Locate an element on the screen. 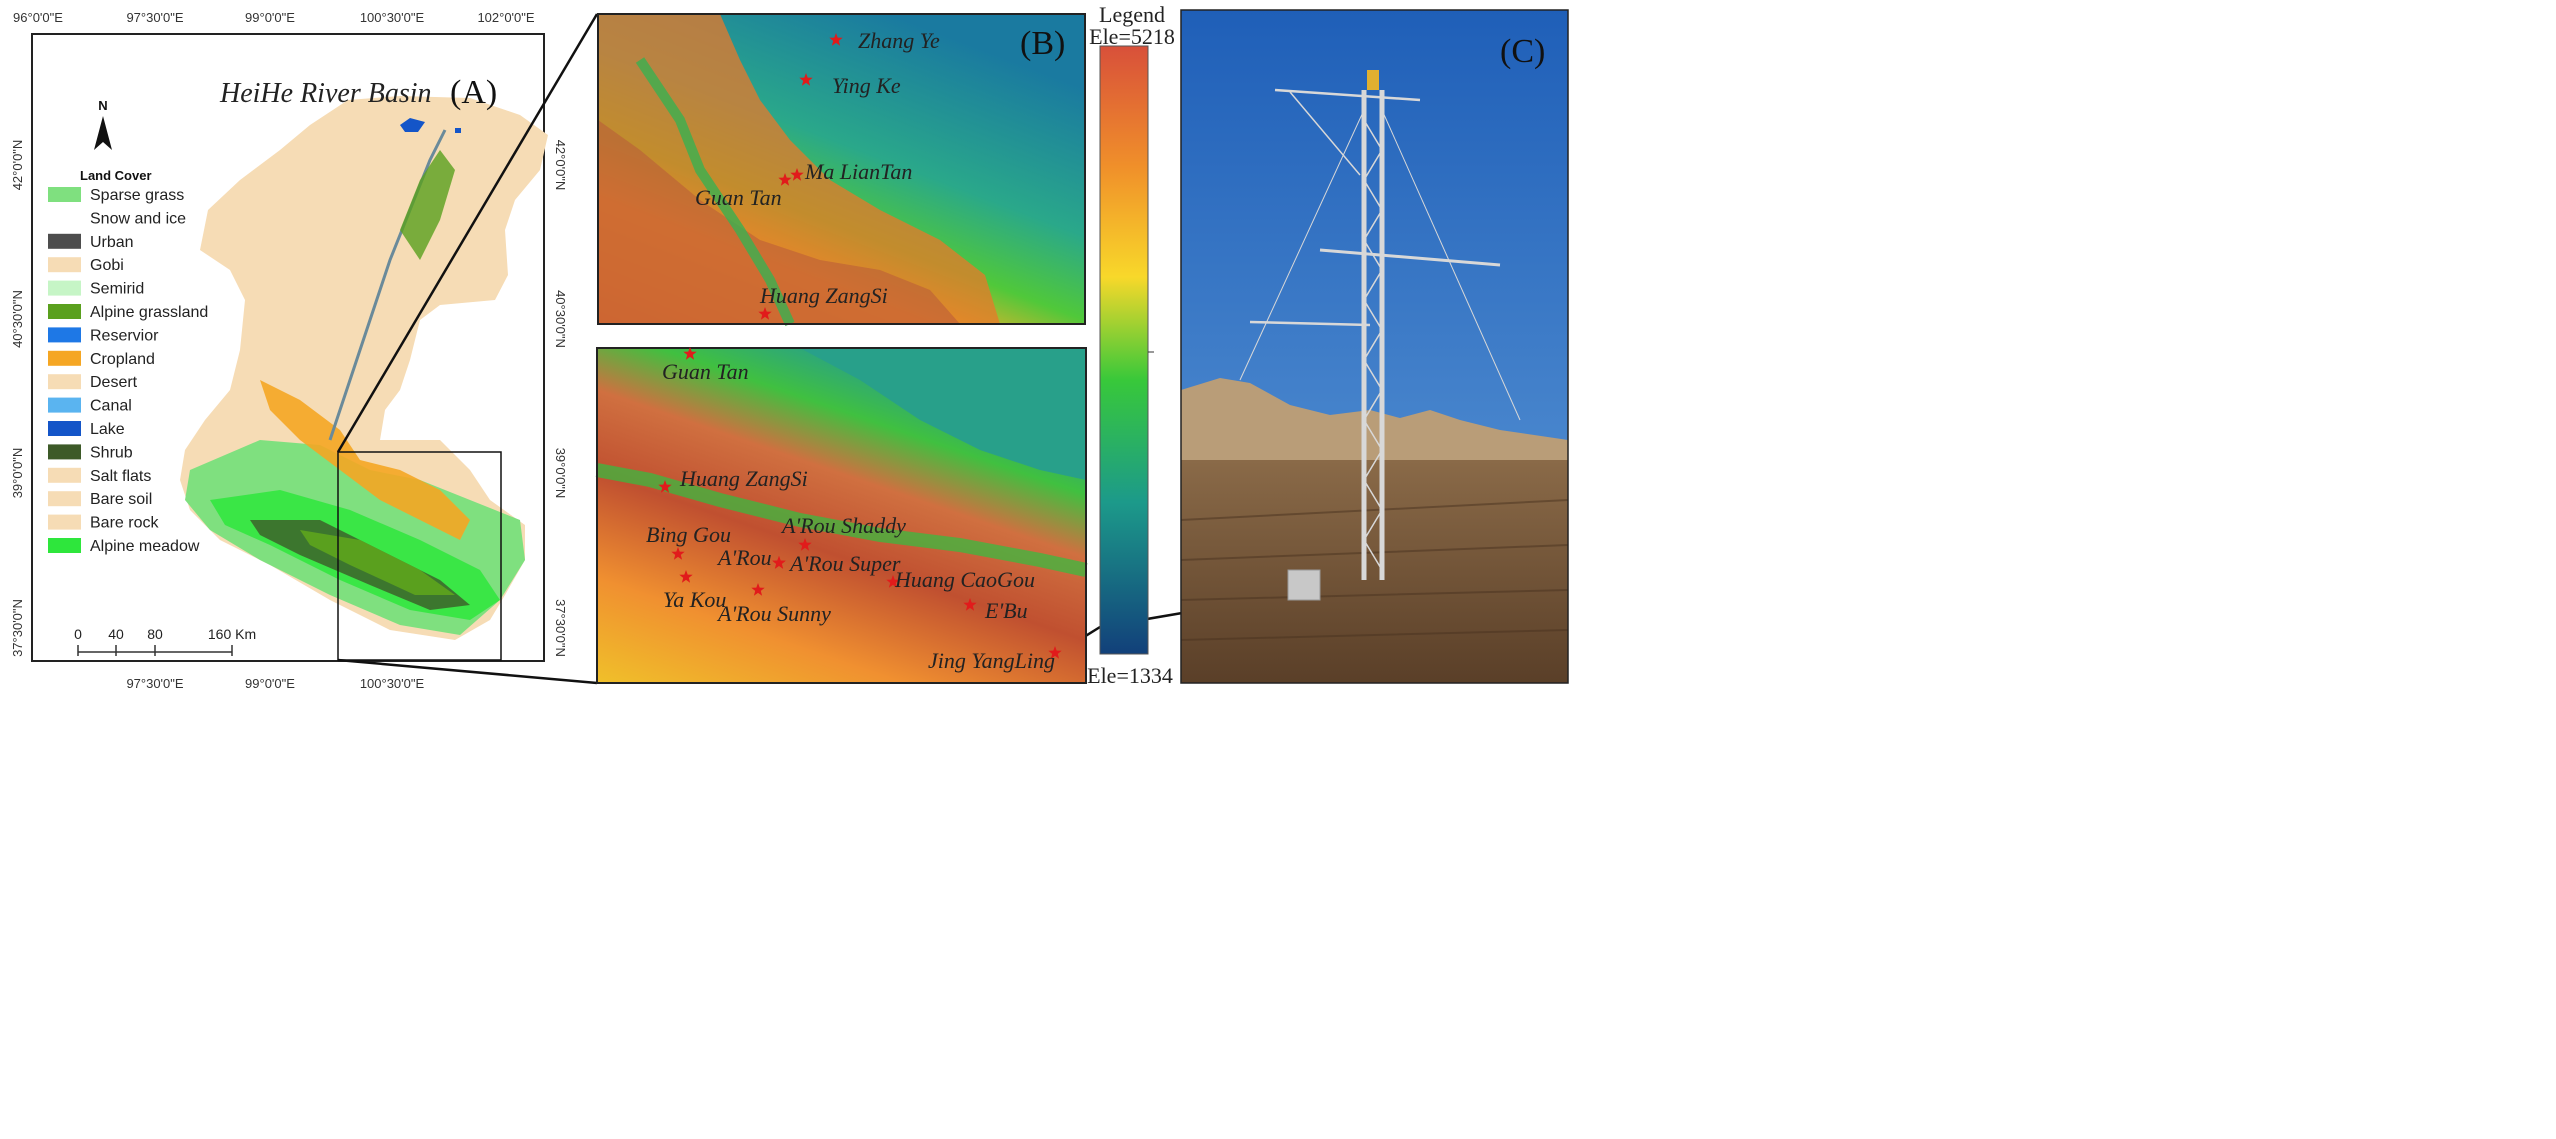 This screenshot has width=2556, height=1139. dem-top-valley is located at coordinates (715, 192).